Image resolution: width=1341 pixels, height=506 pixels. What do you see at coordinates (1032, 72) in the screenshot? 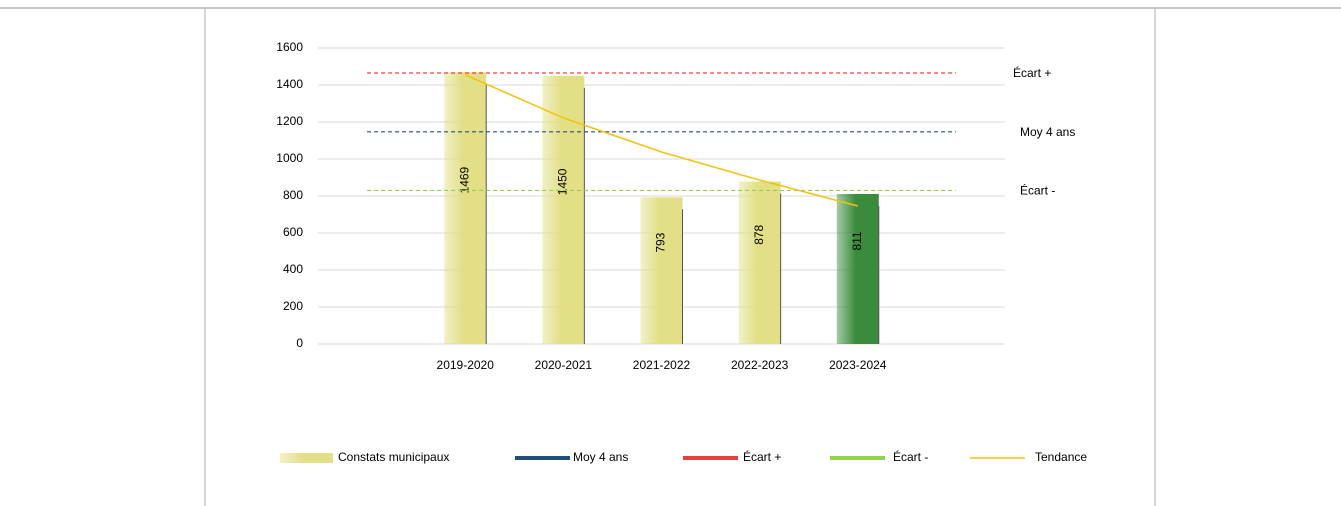
I see `annotation: Écart +` at bounding box center [1032, 72].